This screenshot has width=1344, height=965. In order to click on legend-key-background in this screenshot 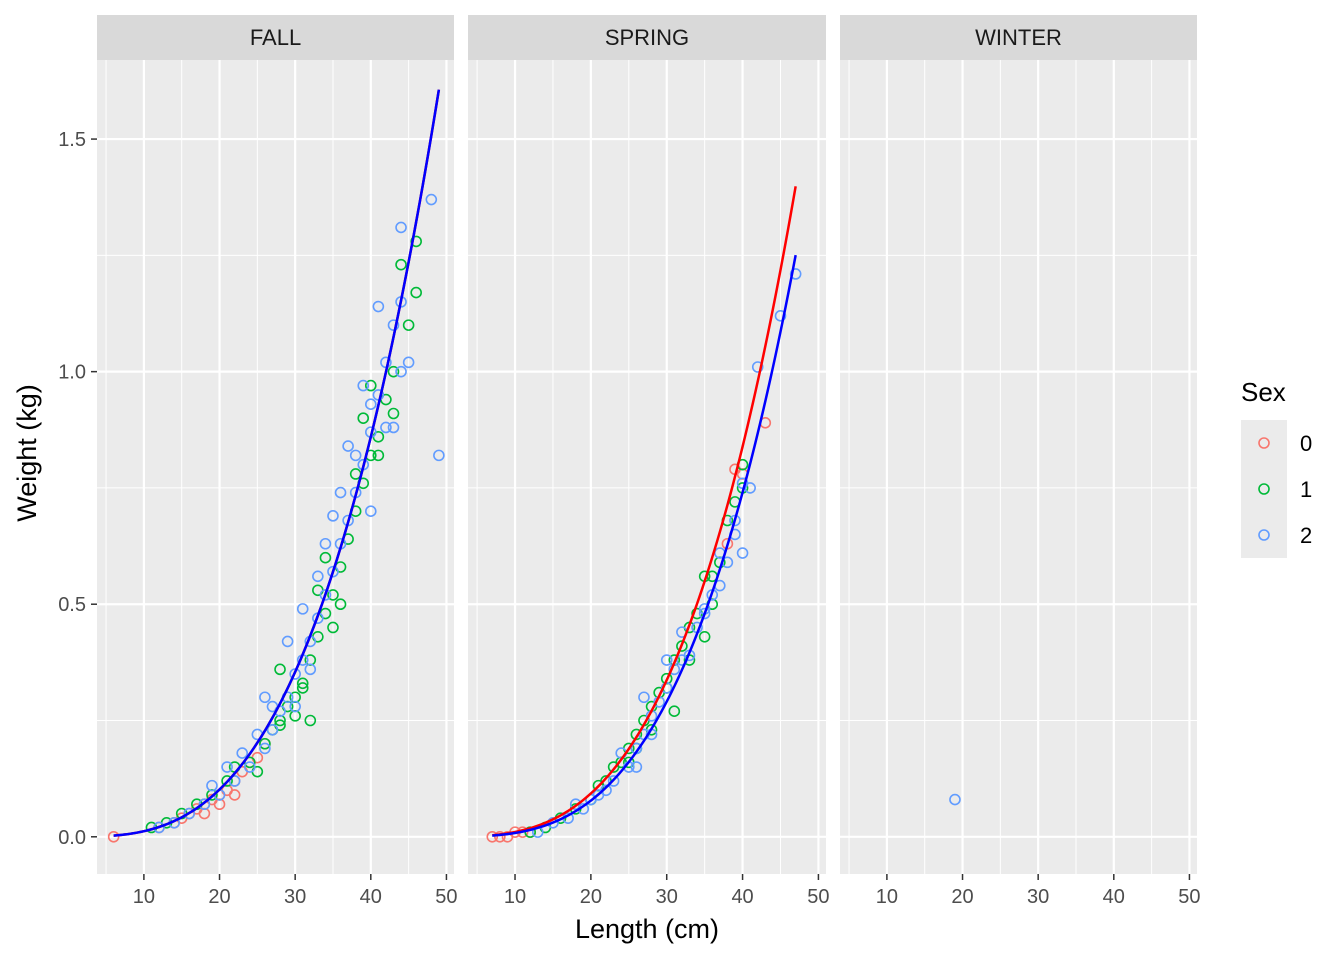, I will do `click(1264, 489)`.